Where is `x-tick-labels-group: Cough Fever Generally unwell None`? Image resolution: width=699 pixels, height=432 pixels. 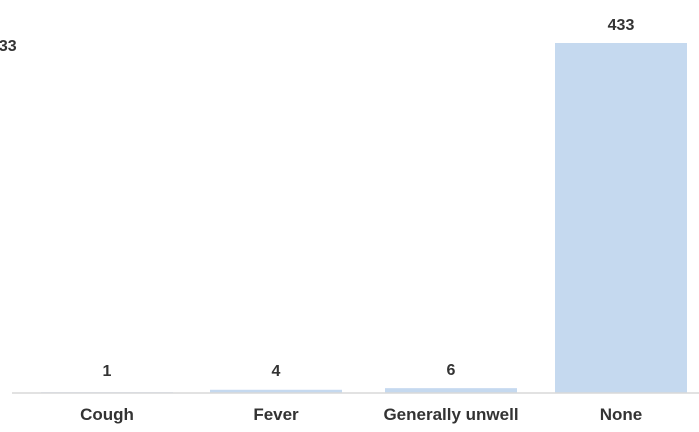 x-tick-labels-group: Cough Fever Generally unwell None is located at coordinates (361, 414).